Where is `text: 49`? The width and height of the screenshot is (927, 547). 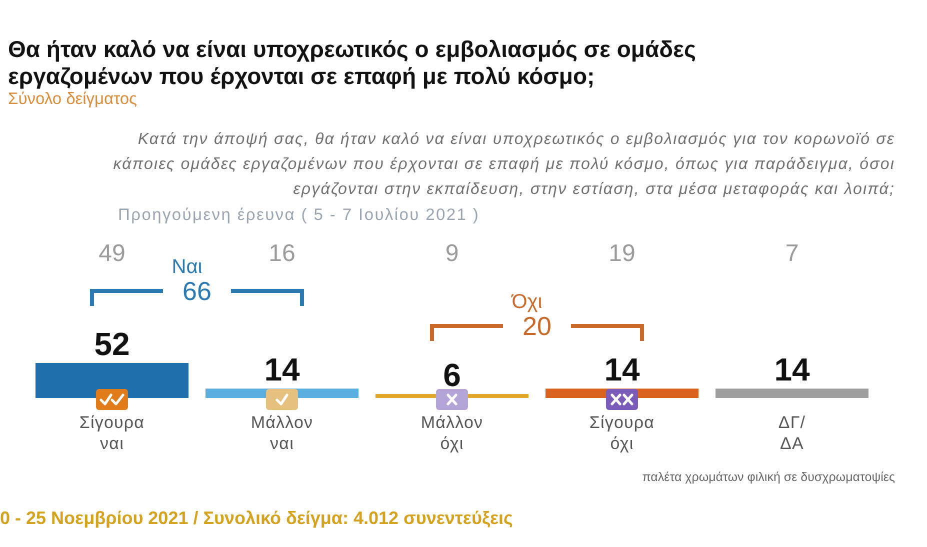 text: 49 is located at coordinates (112, 254).